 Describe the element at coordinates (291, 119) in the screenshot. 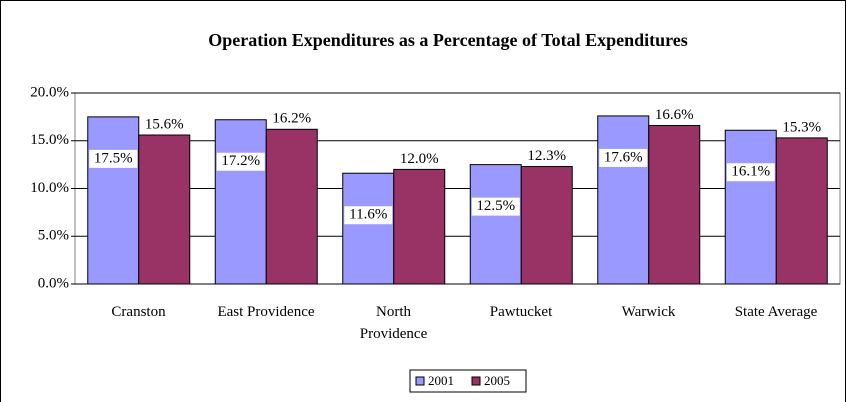

I see `value-label: 16.2%` at that location.